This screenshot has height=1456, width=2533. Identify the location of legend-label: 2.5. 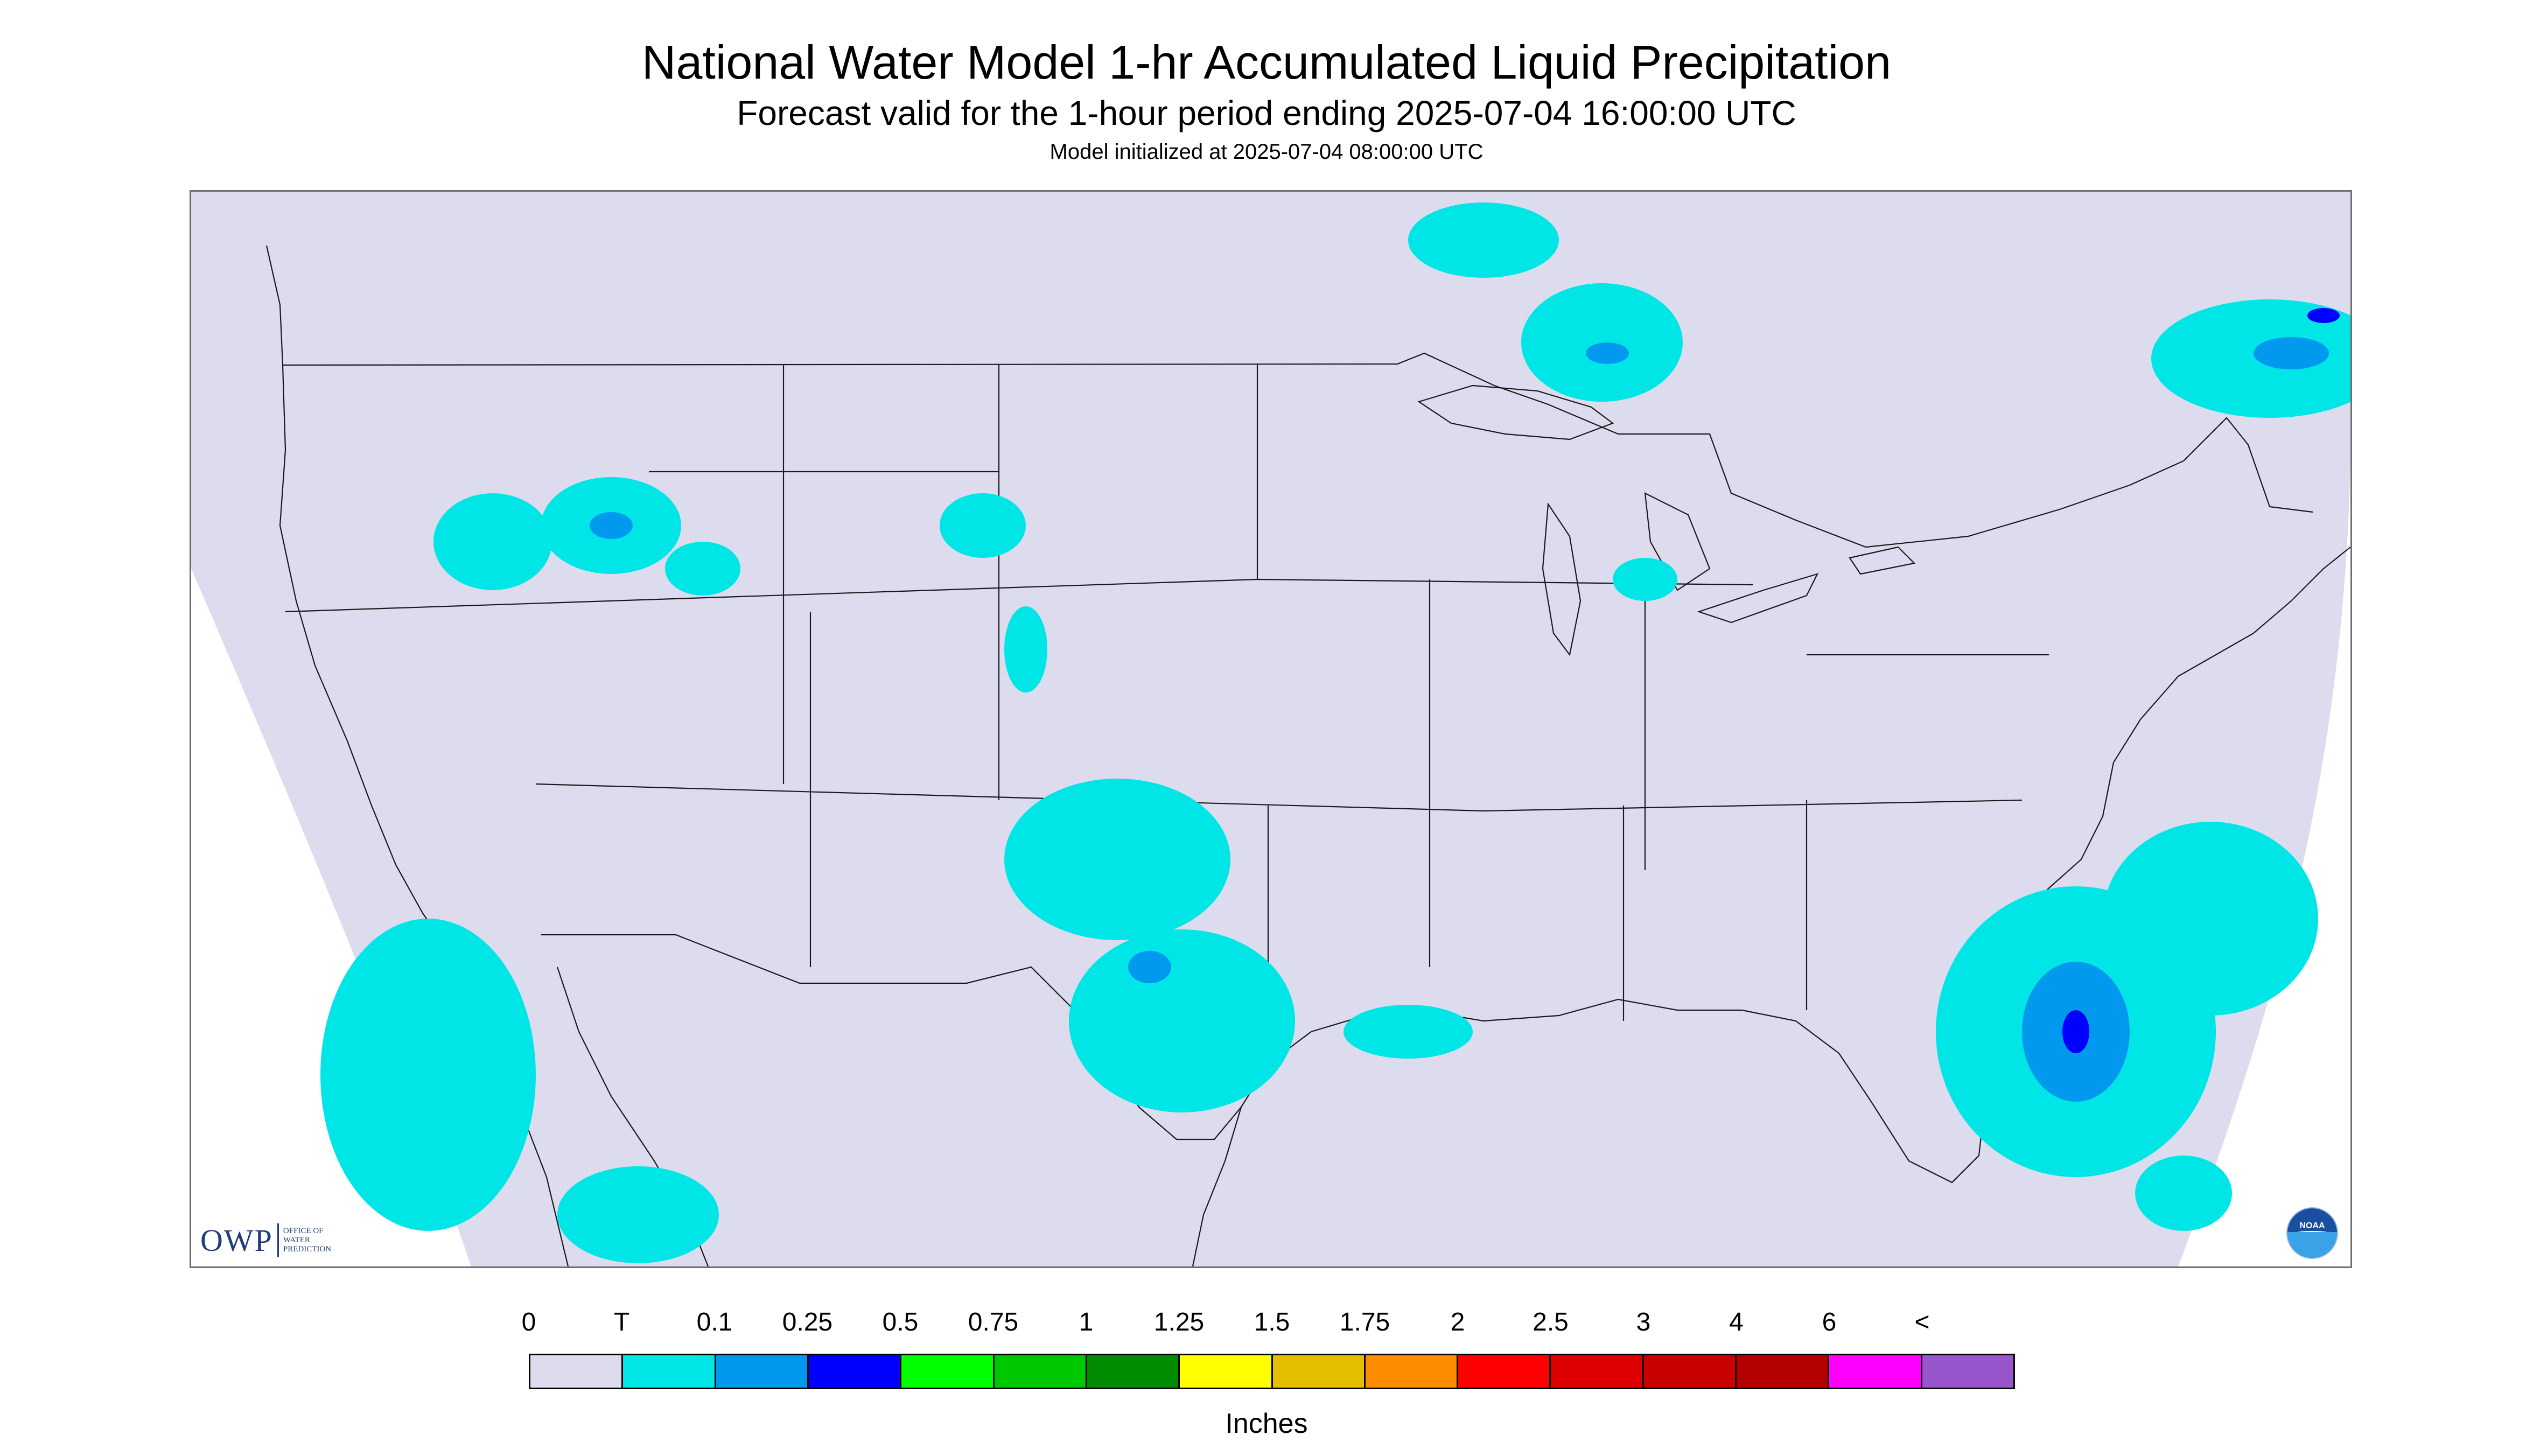
(1551, 1322).